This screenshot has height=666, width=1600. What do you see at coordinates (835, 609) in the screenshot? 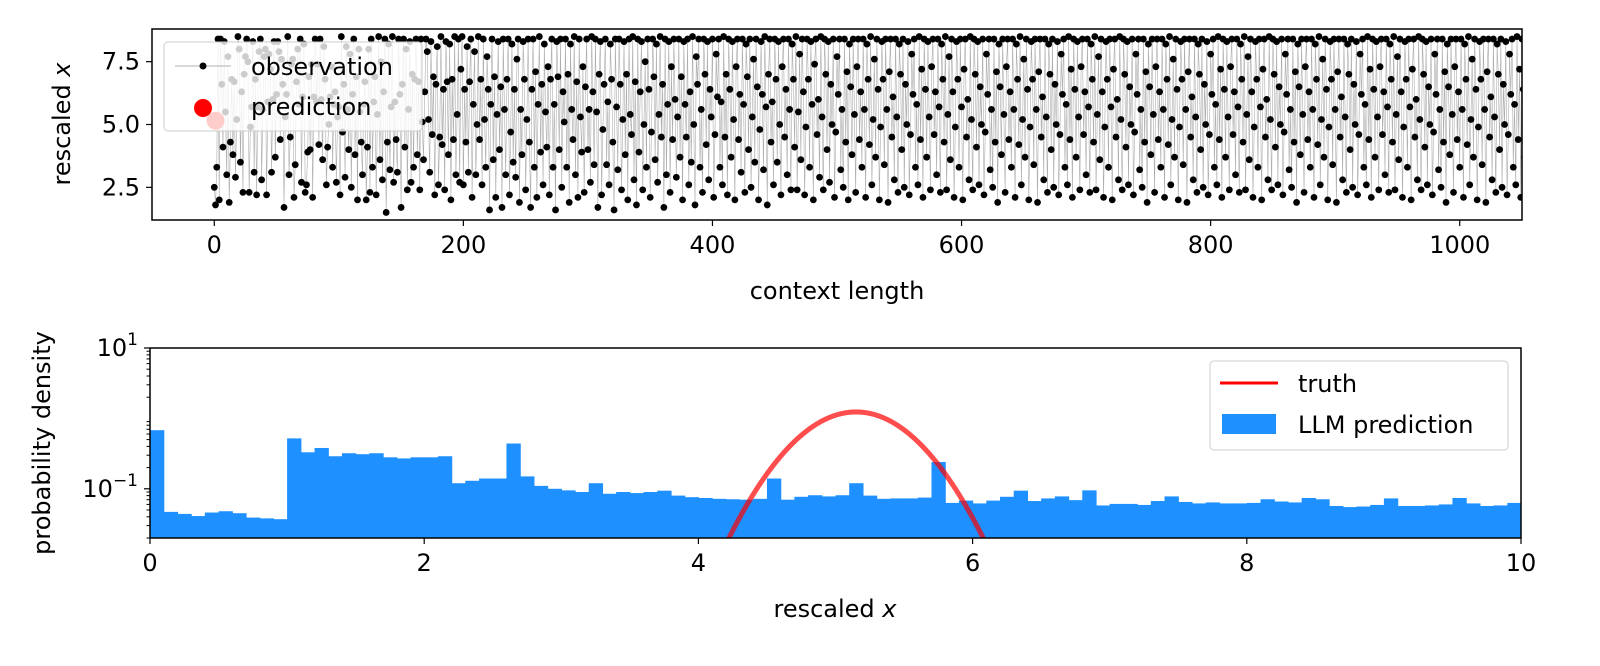
I see `density-x-axis-label: rescaled x` at bounding box center [835, 609].